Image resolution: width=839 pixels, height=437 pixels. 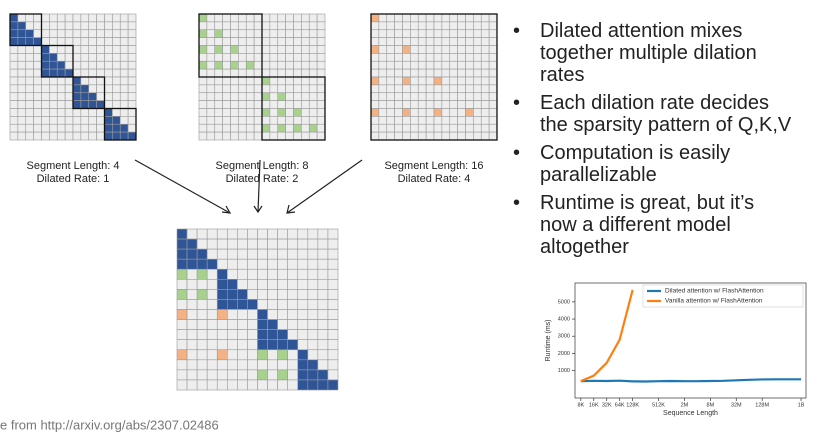 I want to click on bullet-line: Runtime is great, but it’s, so click(x=647, y=203).